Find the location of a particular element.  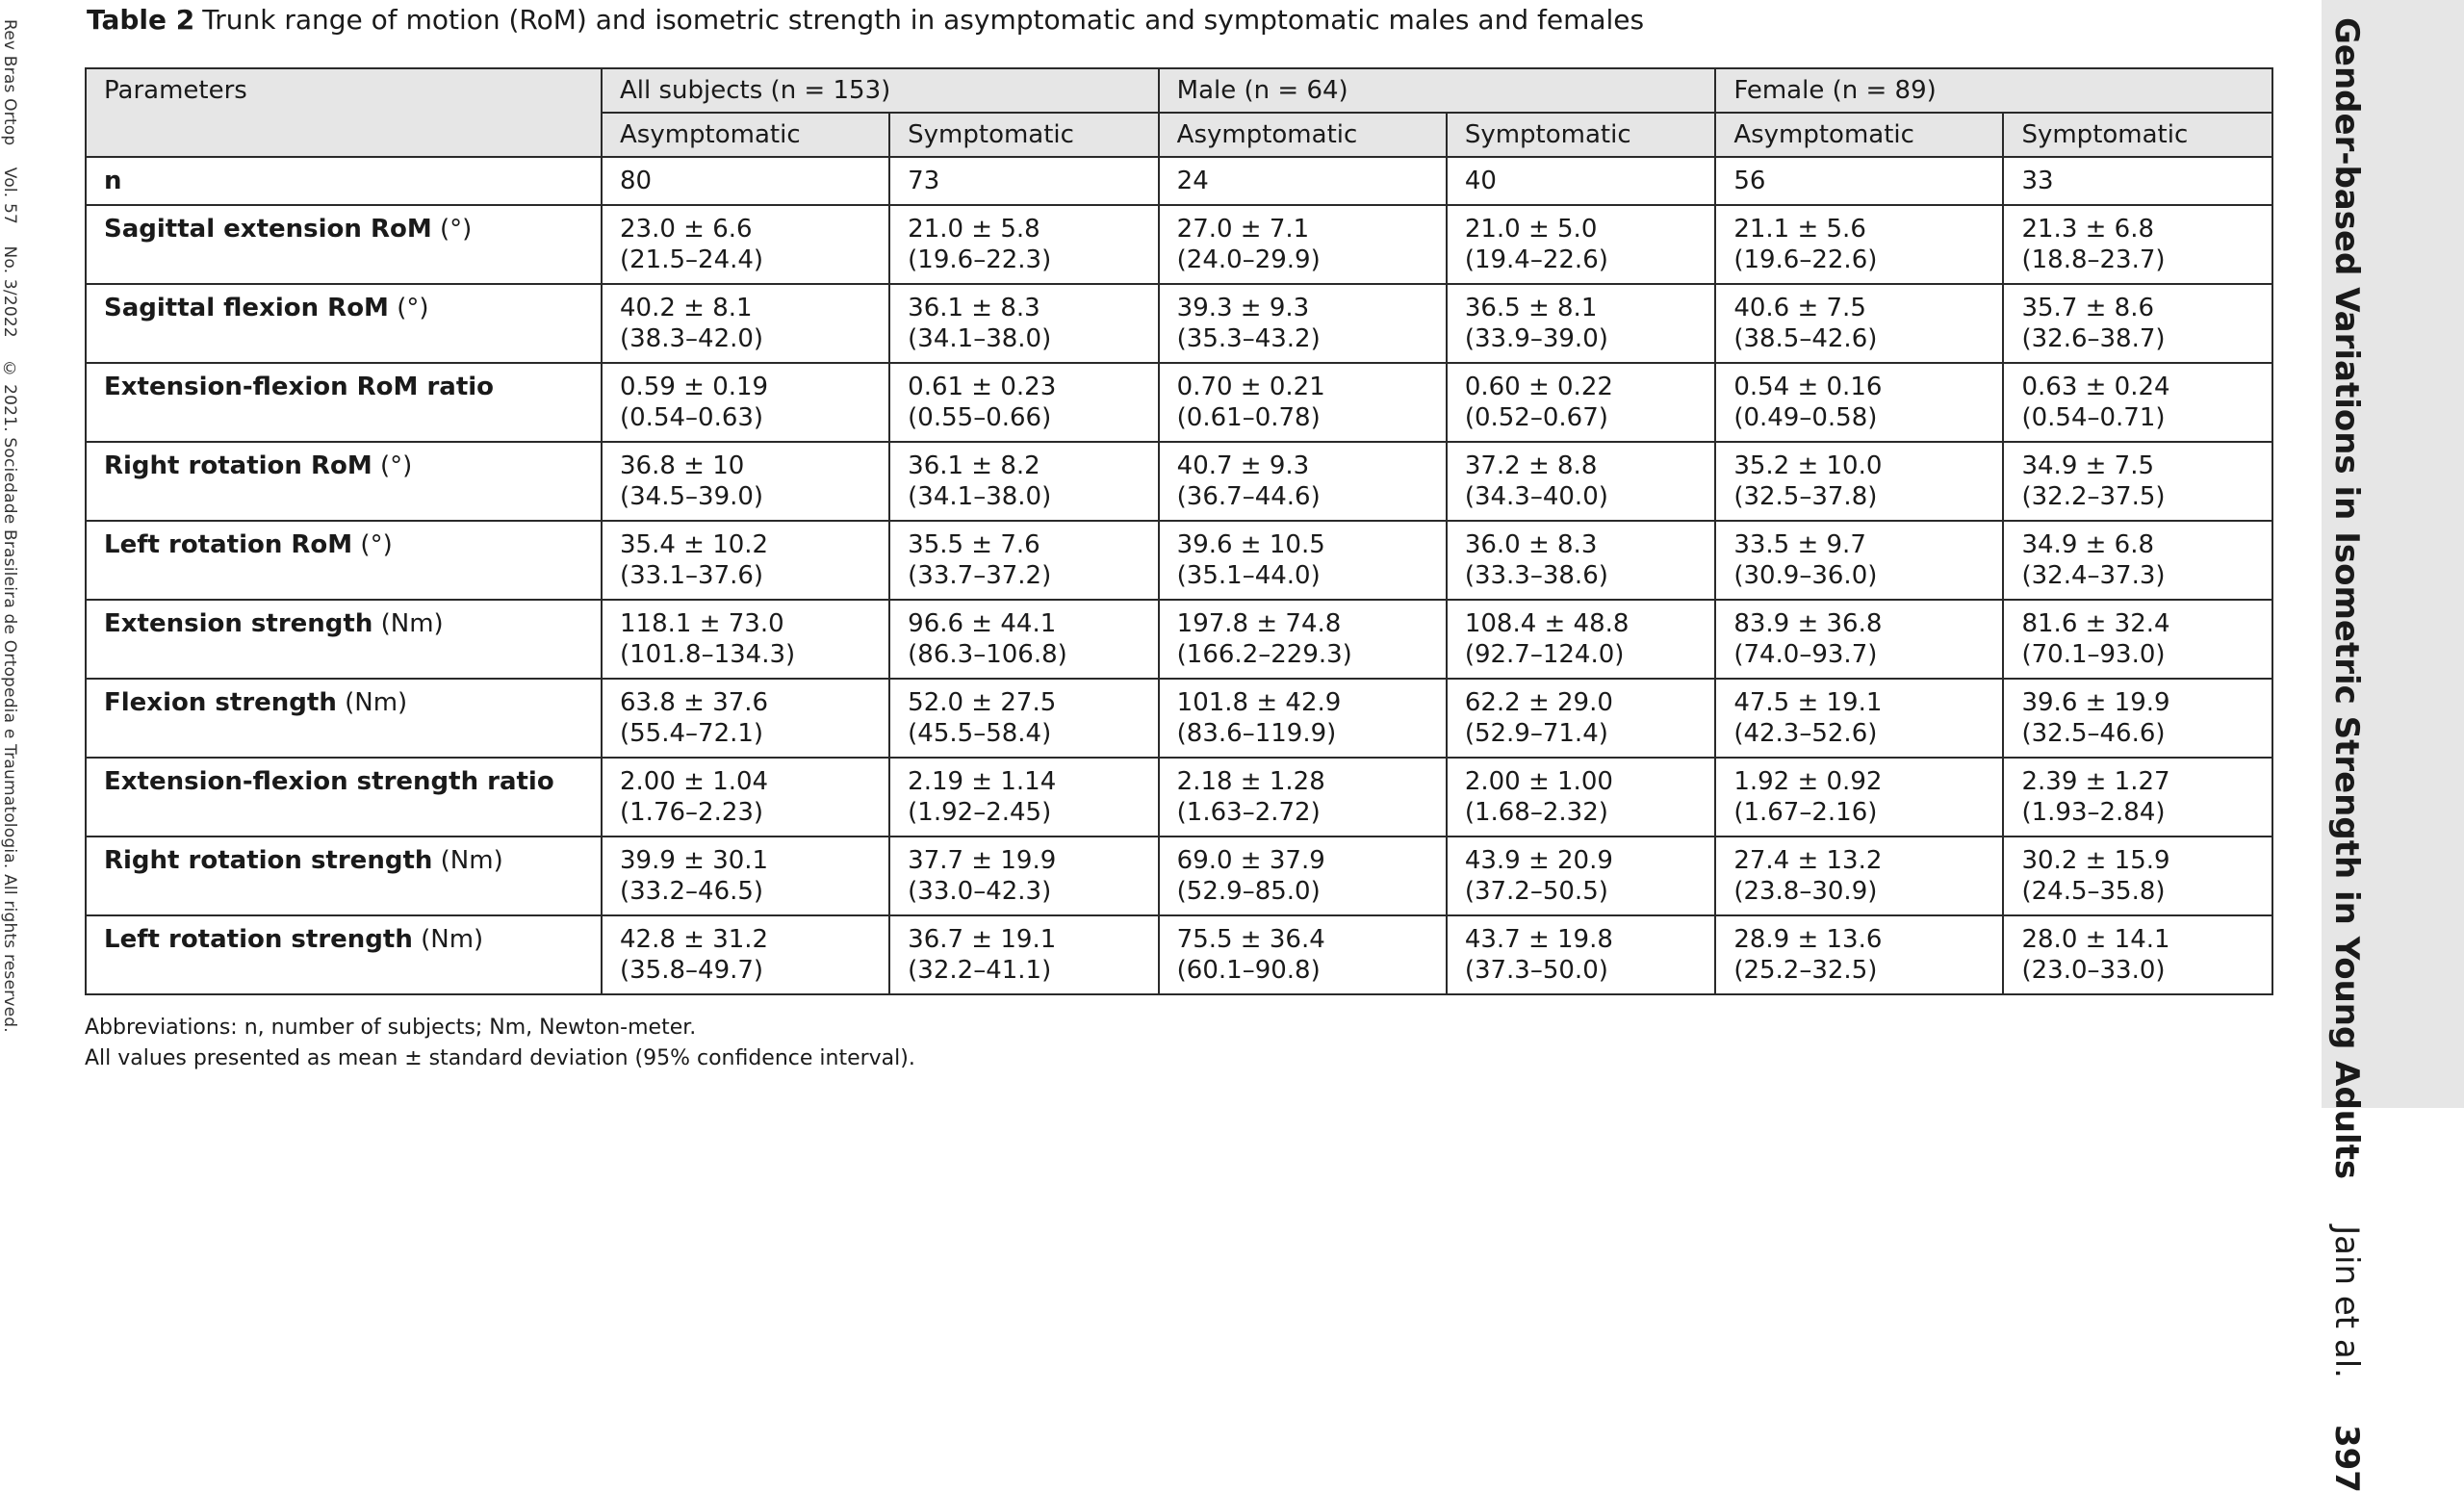

row-parameter: Extension-flexion strength ratio is located at coordinates (344, 797).